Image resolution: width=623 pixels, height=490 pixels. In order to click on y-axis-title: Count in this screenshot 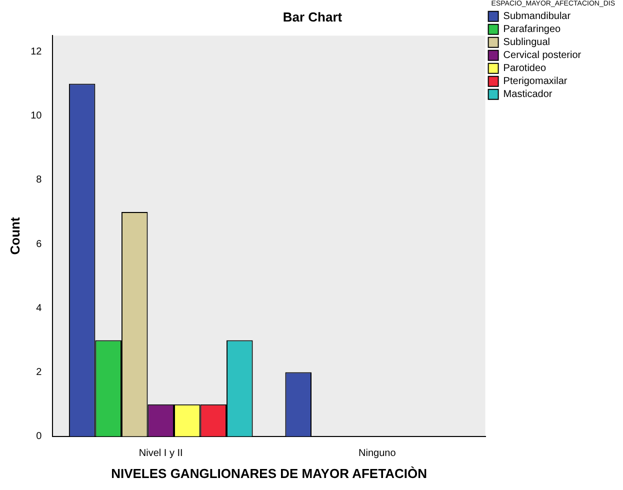, I will do `click(14, 235)`.